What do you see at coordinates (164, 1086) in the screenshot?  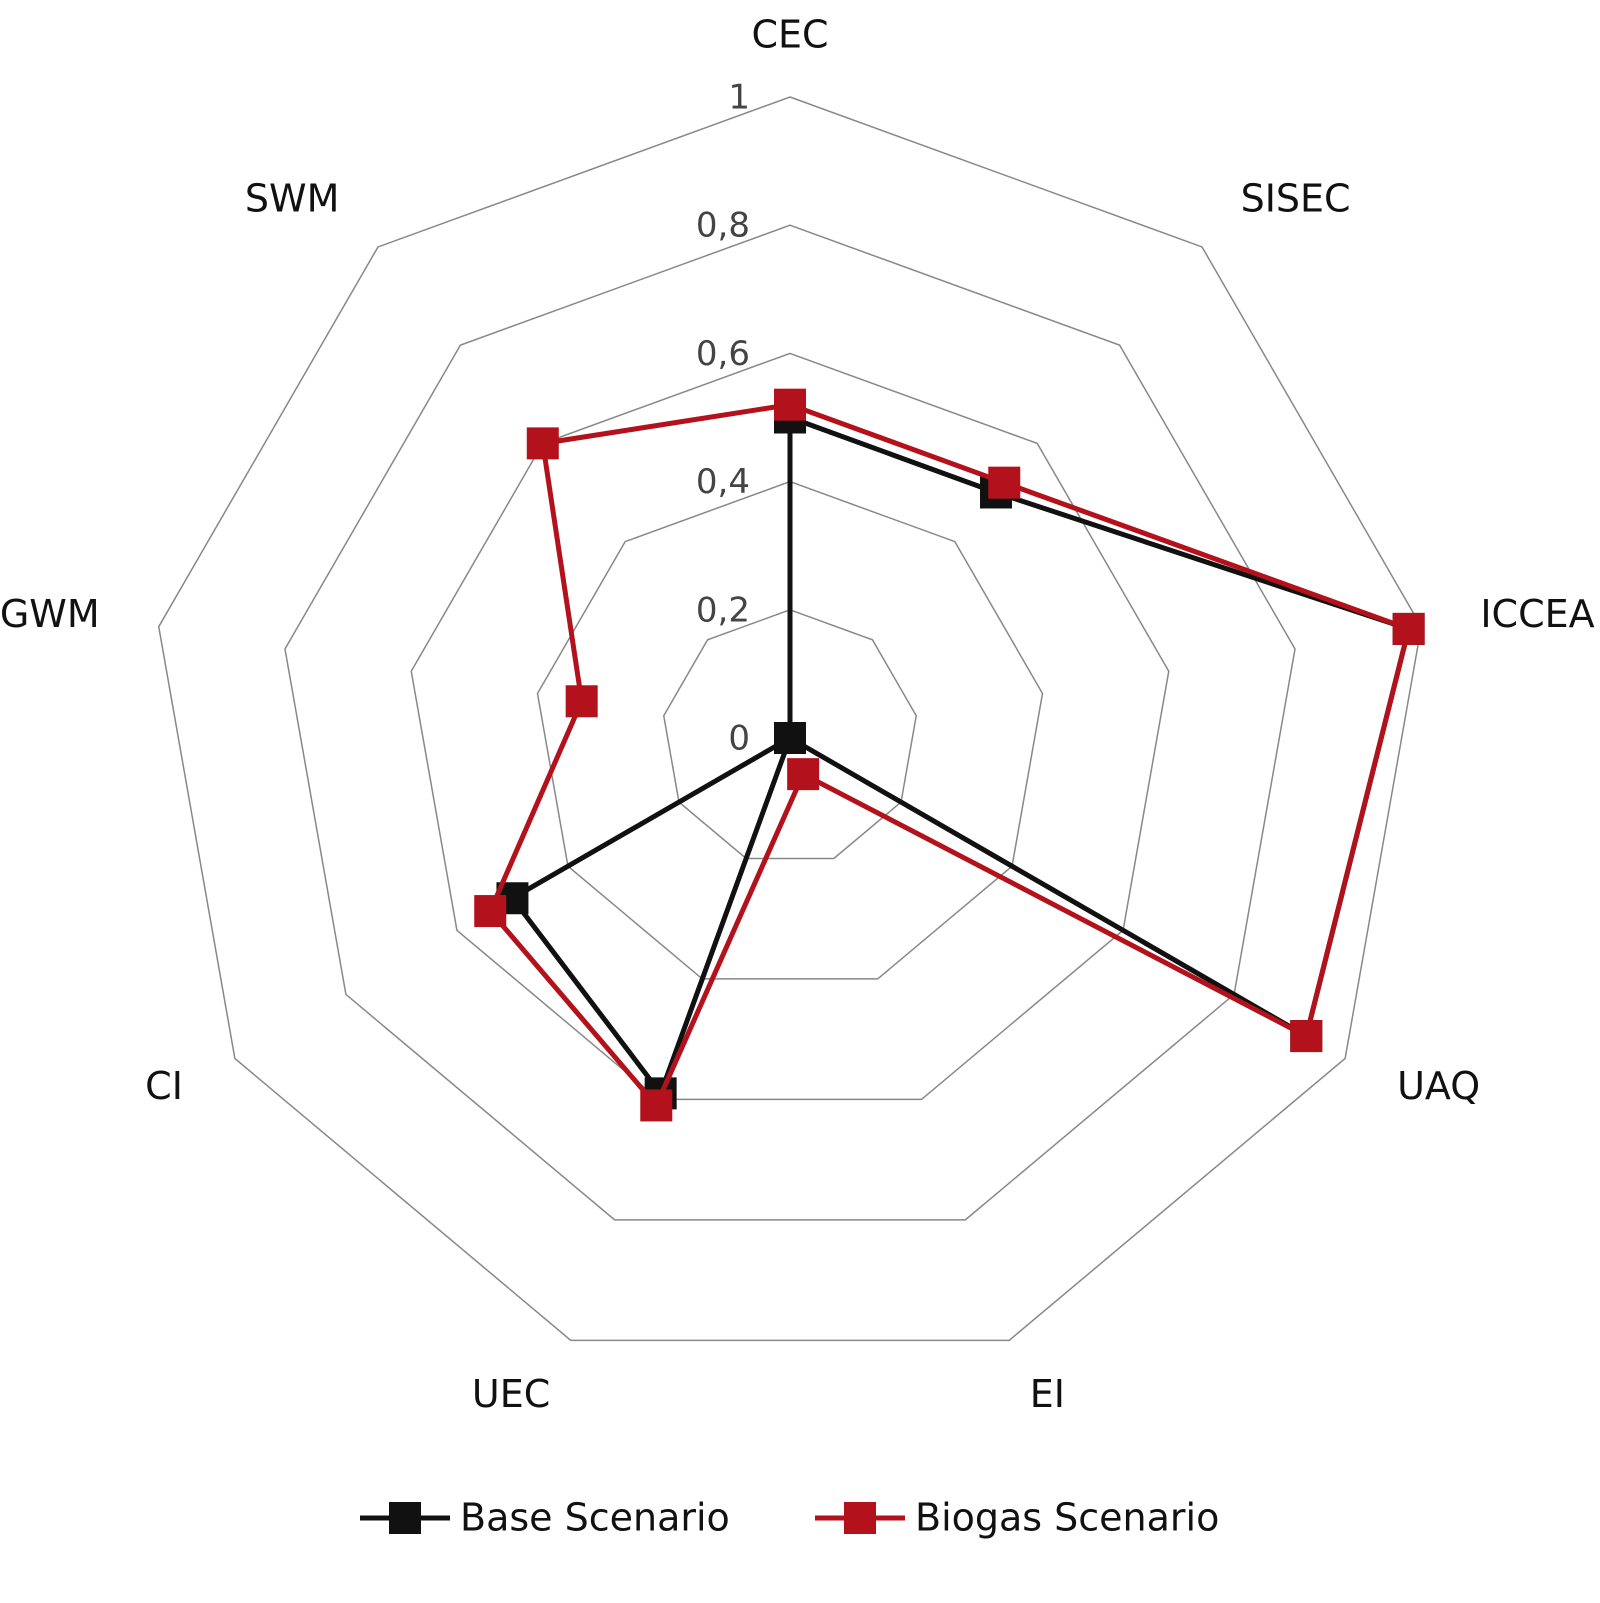 I see `category-label: CI` at bounding box center [164, 1086].